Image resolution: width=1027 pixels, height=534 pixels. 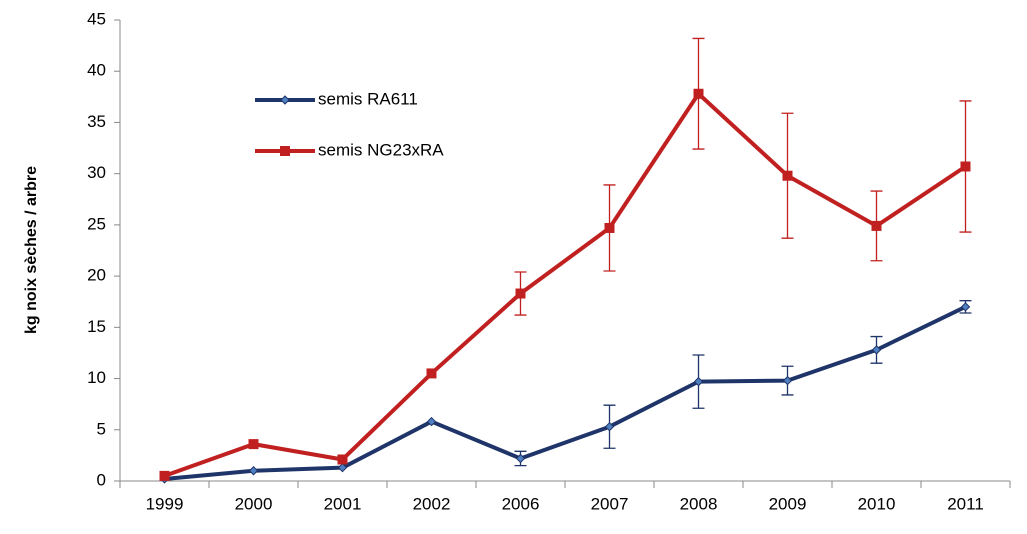 I want to click on x-tick-label: 2008, so click(x=699, y=503).